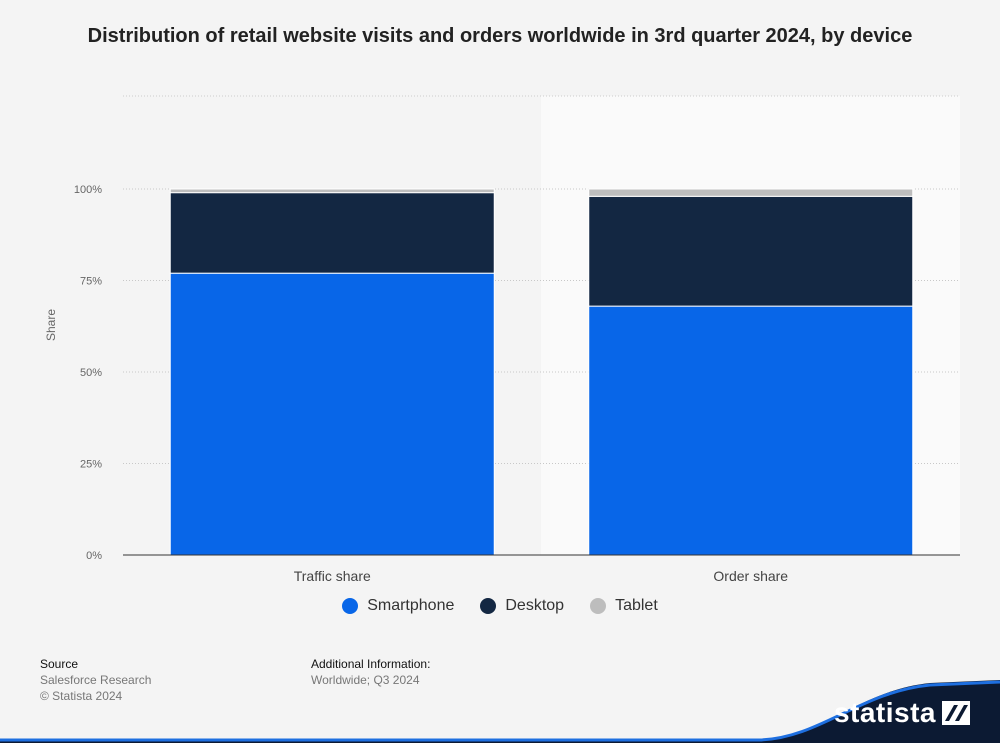 The image size is (1000, 743). Describe the element at coordinates (91, 373) in the screenshot. I see `y-tick-label: 50%` at that location.